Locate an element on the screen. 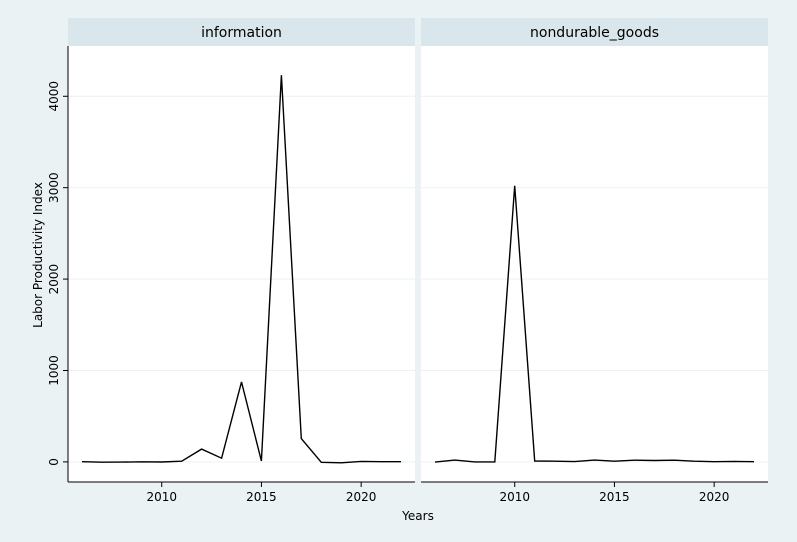 This screenshot has width=797, height=542. panel-title: information is located at coordinates (241, 33).